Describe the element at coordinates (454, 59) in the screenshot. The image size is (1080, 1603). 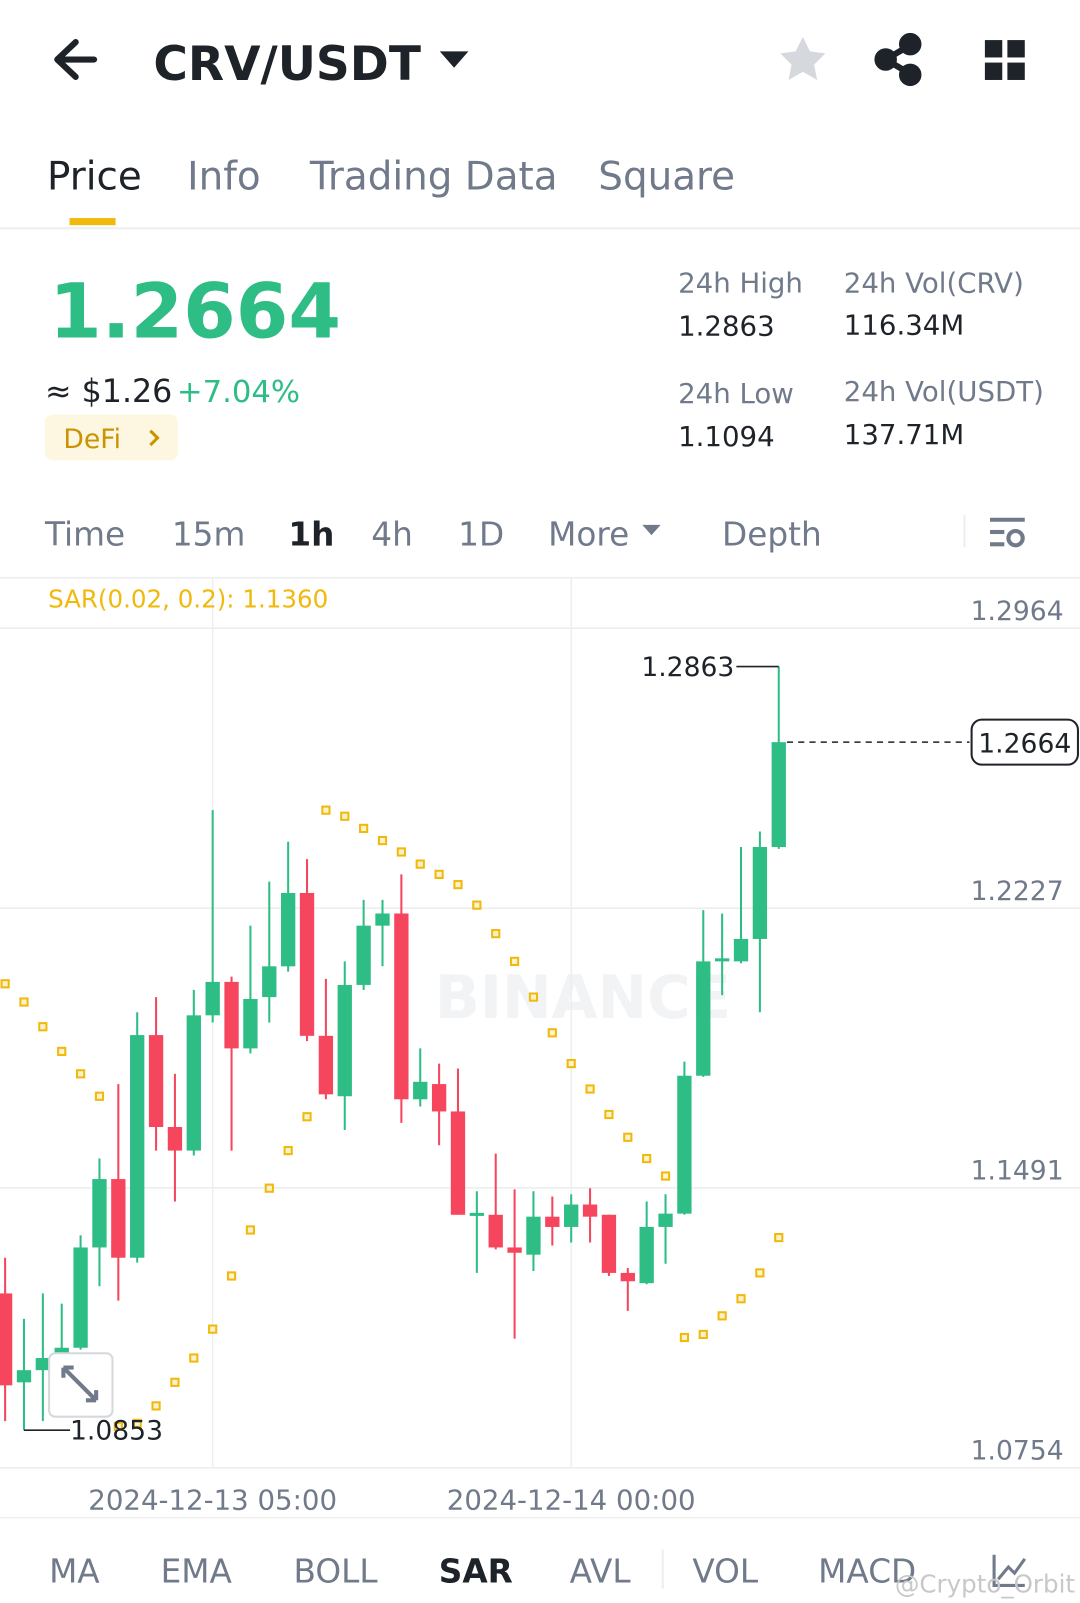
I see `dropdown-icon` at that location.